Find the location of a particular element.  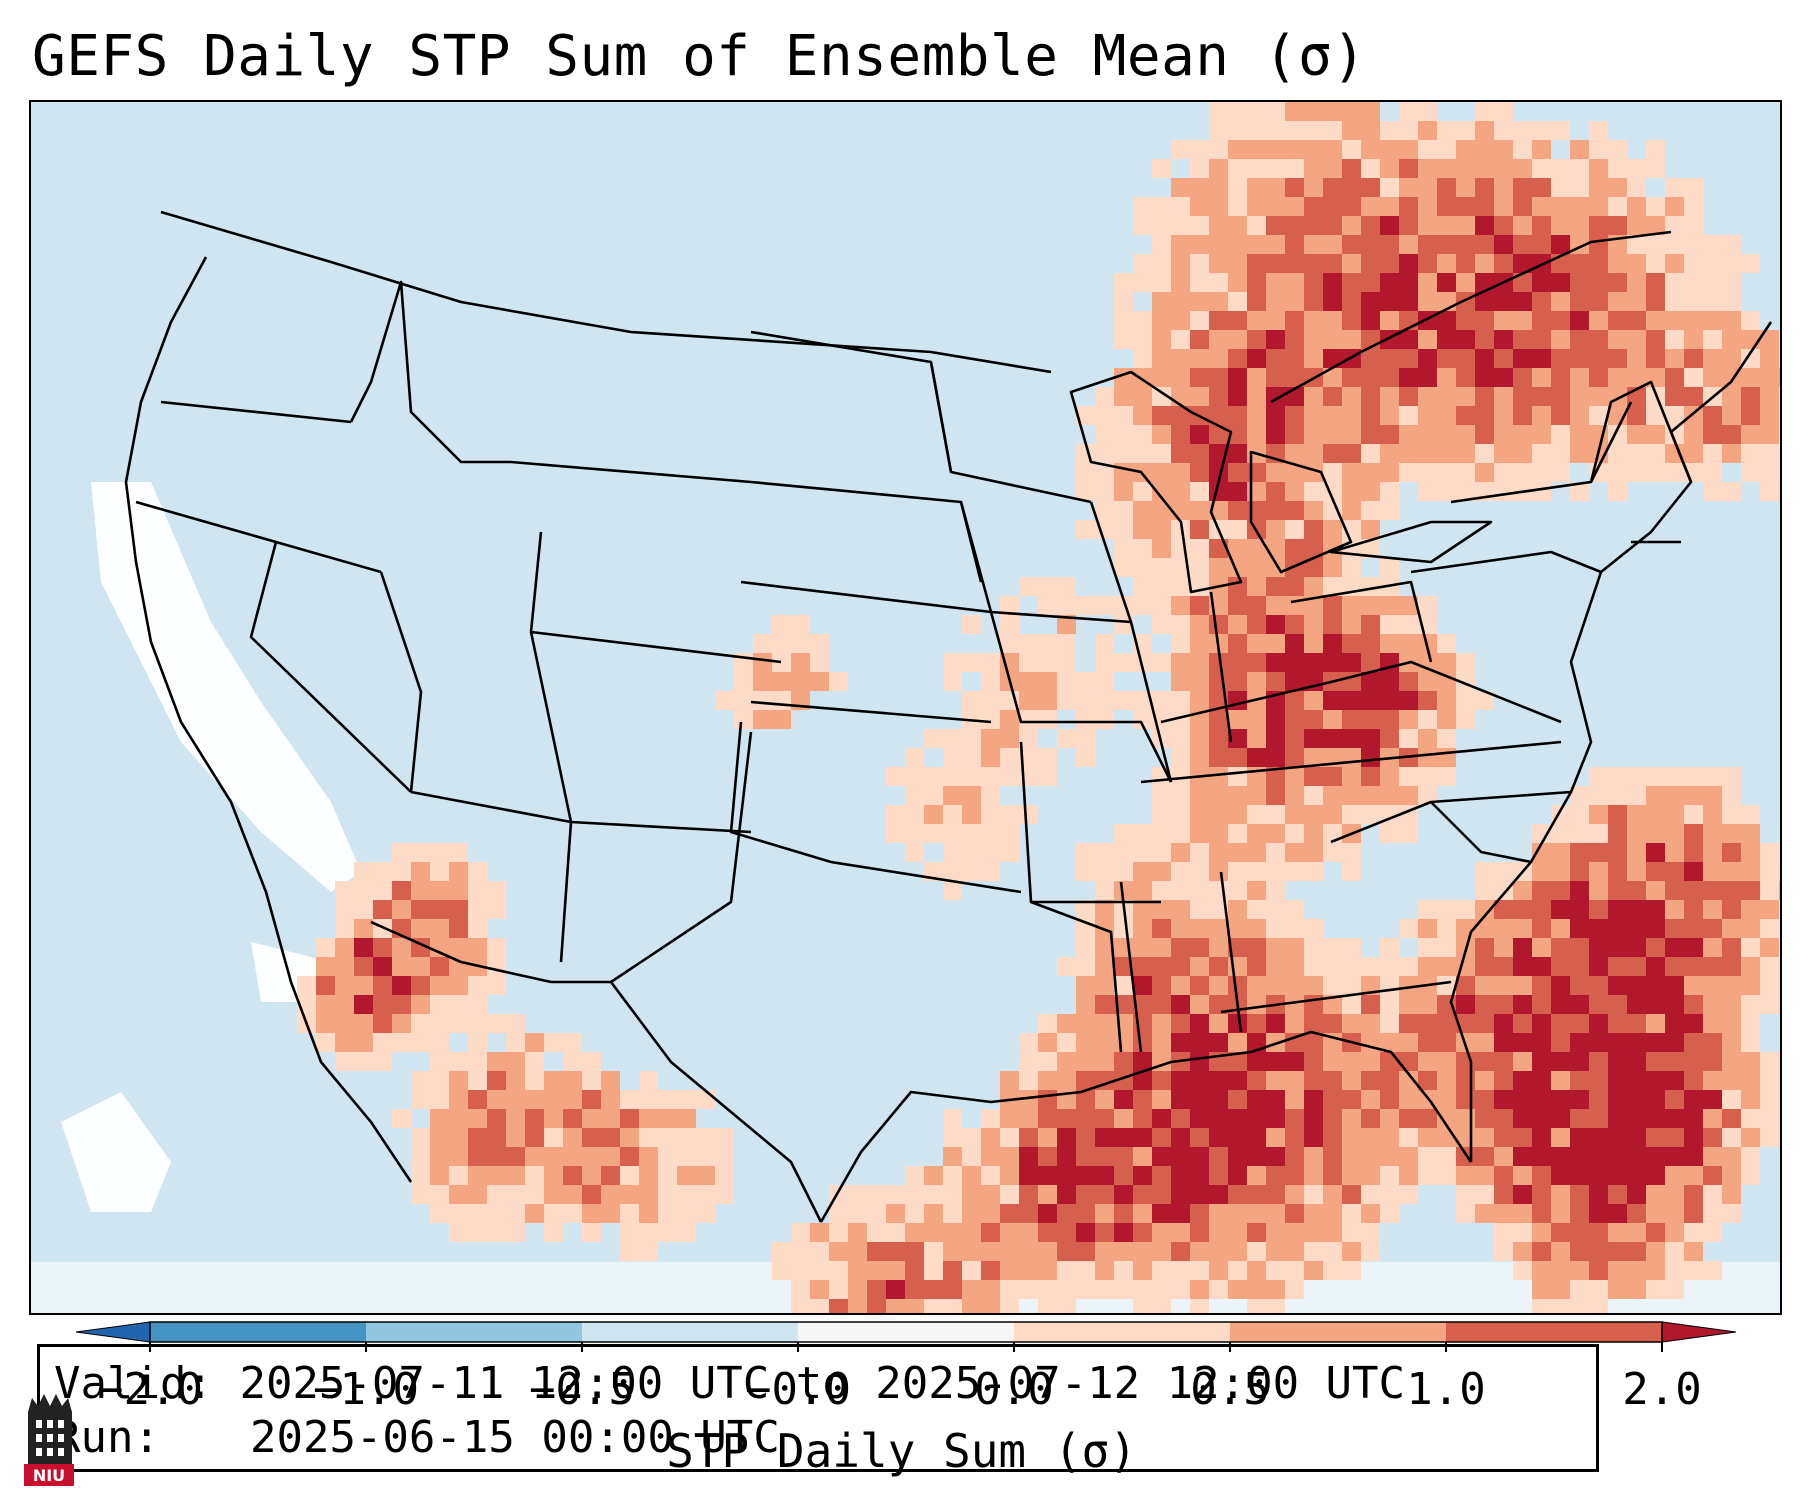

great-lakes is located at coordinates (1281, 482).